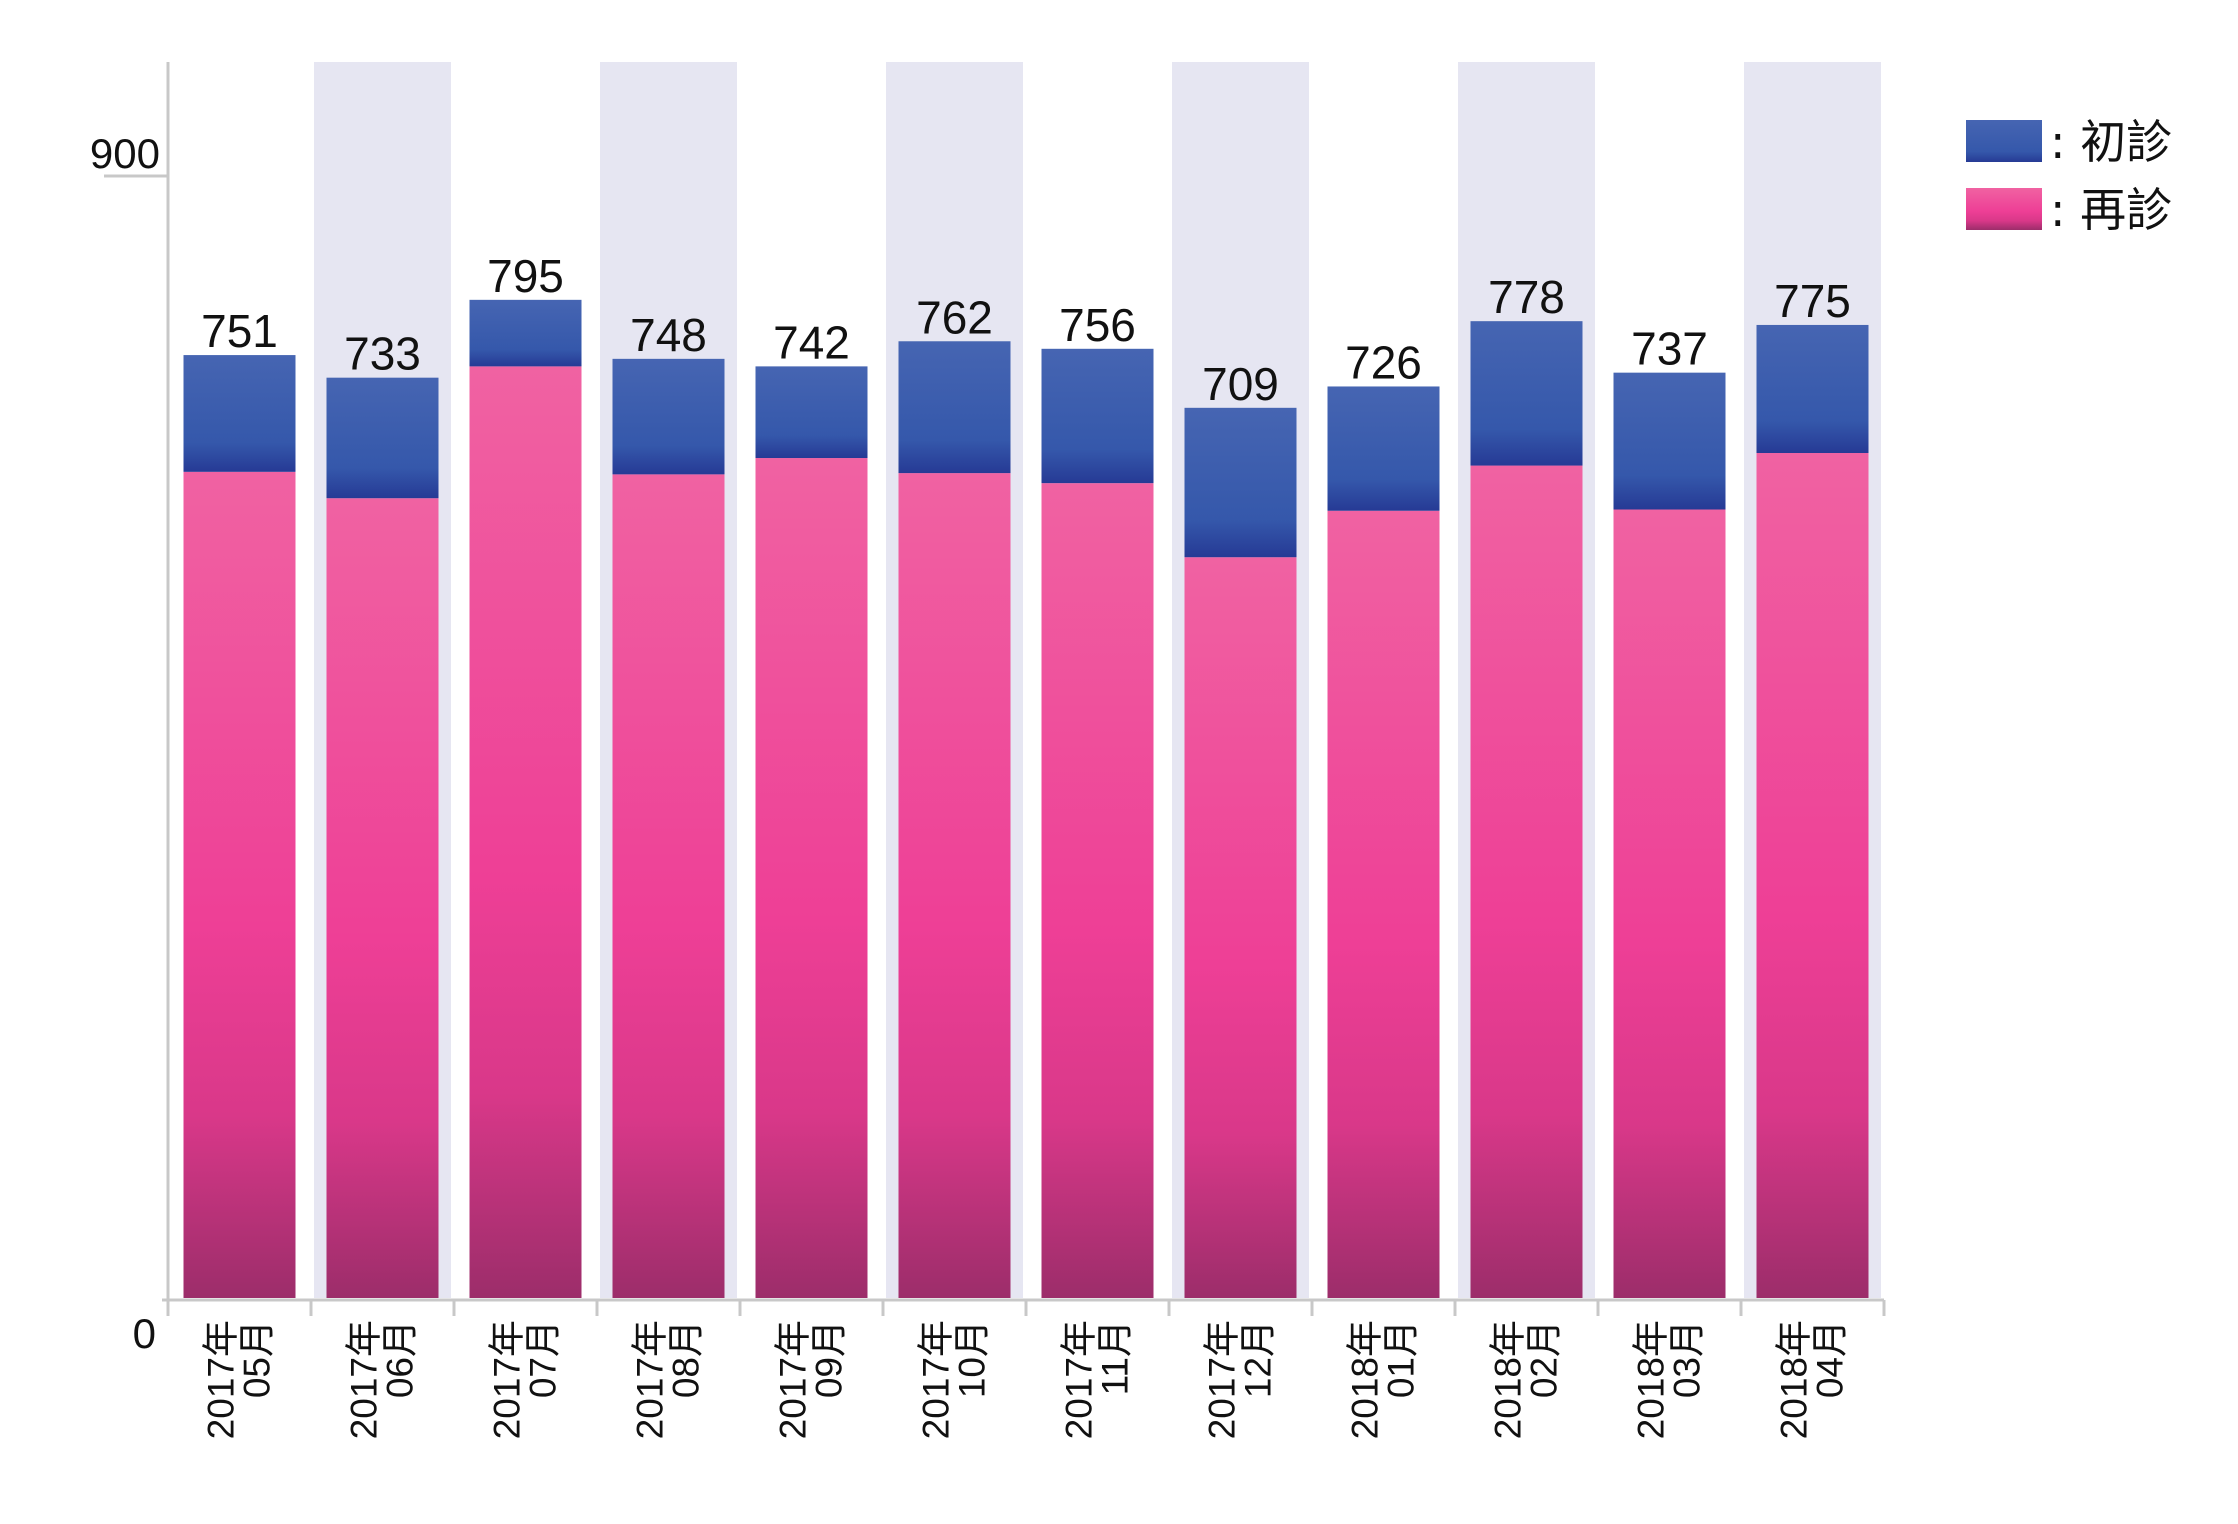 The height and width of the screenshot is (1524, 2238). I want to click on bar-total-label: 795, so click(525, 276).